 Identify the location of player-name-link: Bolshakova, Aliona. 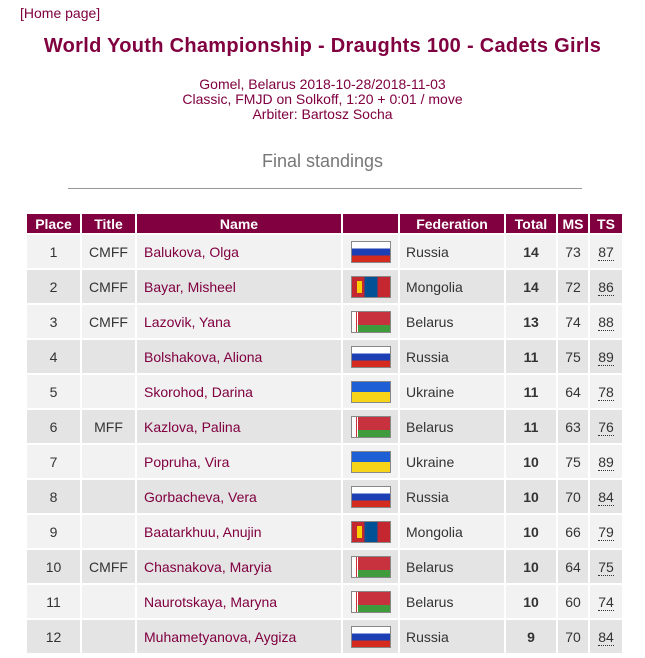
(239, 356).